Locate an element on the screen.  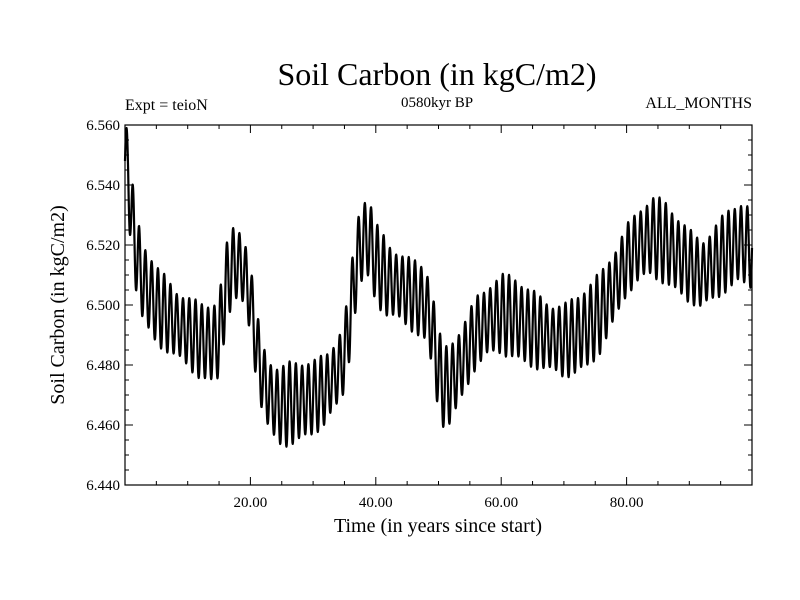
y-tick-label: 6.480 is located at coordinates (103, 366).